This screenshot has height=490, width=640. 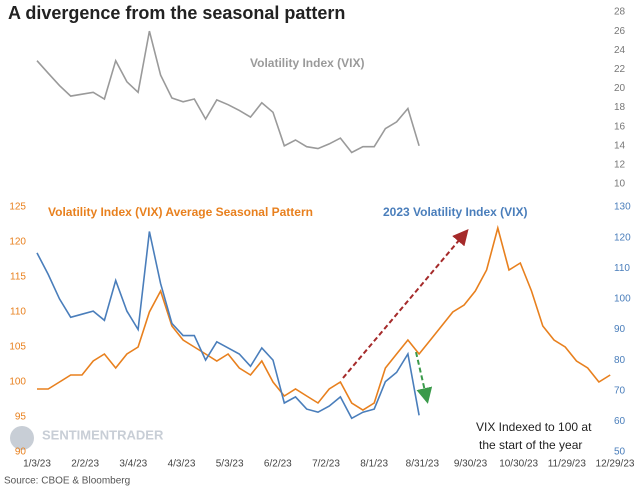 I want to click on source: Source: CBOE & Bloomberg, so click(x=67, y=481).